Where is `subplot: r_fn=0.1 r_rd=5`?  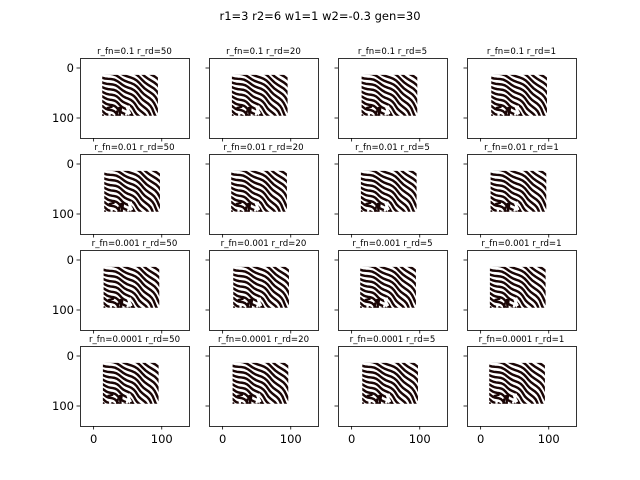 subplot: r_fn=0.1 r_rd=5 is located at coordinates (391, 94).